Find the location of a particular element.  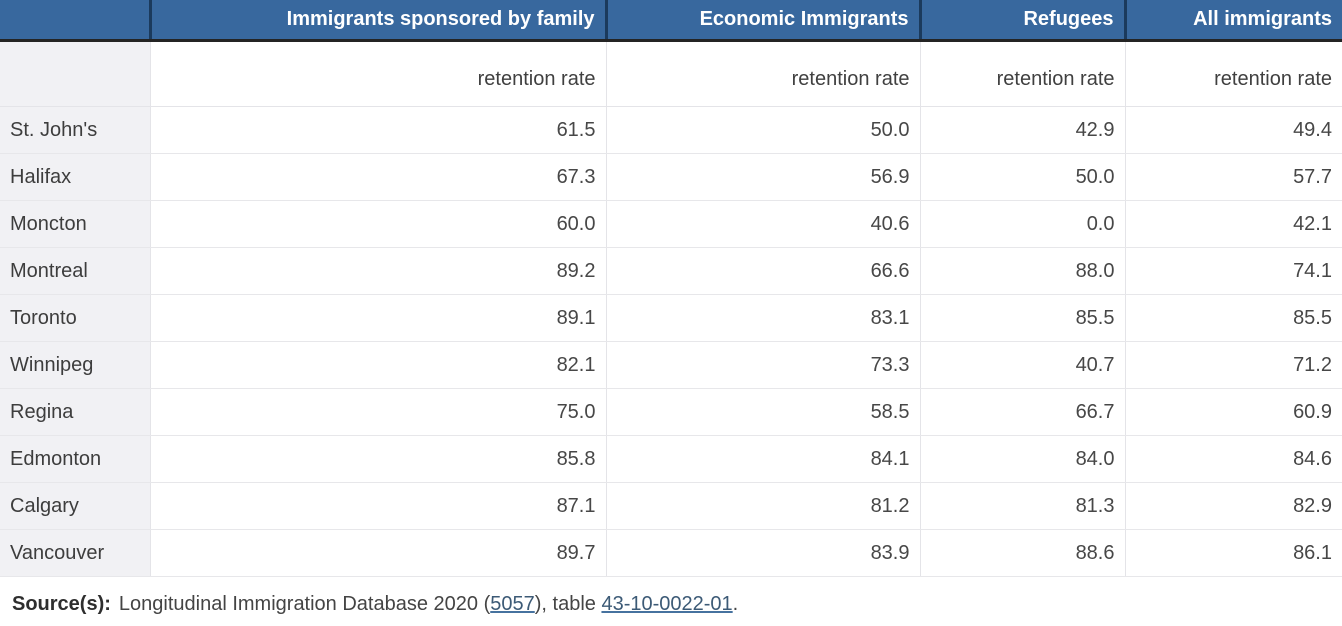

source-text-after: . is located at coordinates (735, 603).